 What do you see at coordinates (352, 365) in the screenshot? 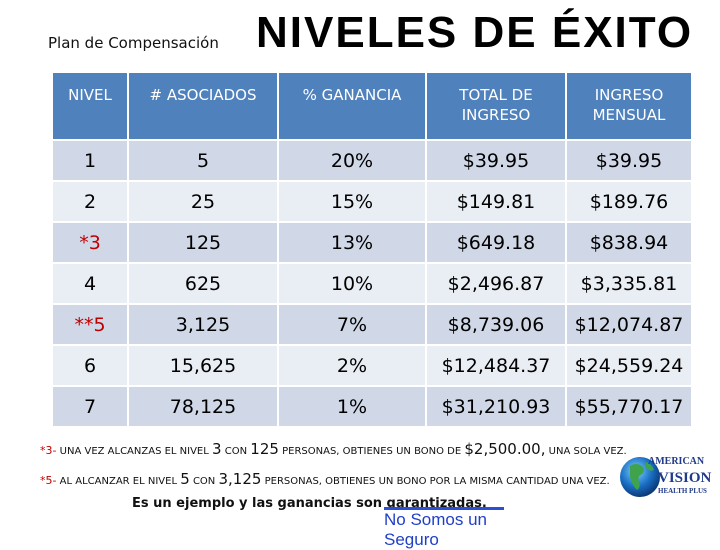
I see `cell-ganancia: 2%` at bounding box center [352, 365].